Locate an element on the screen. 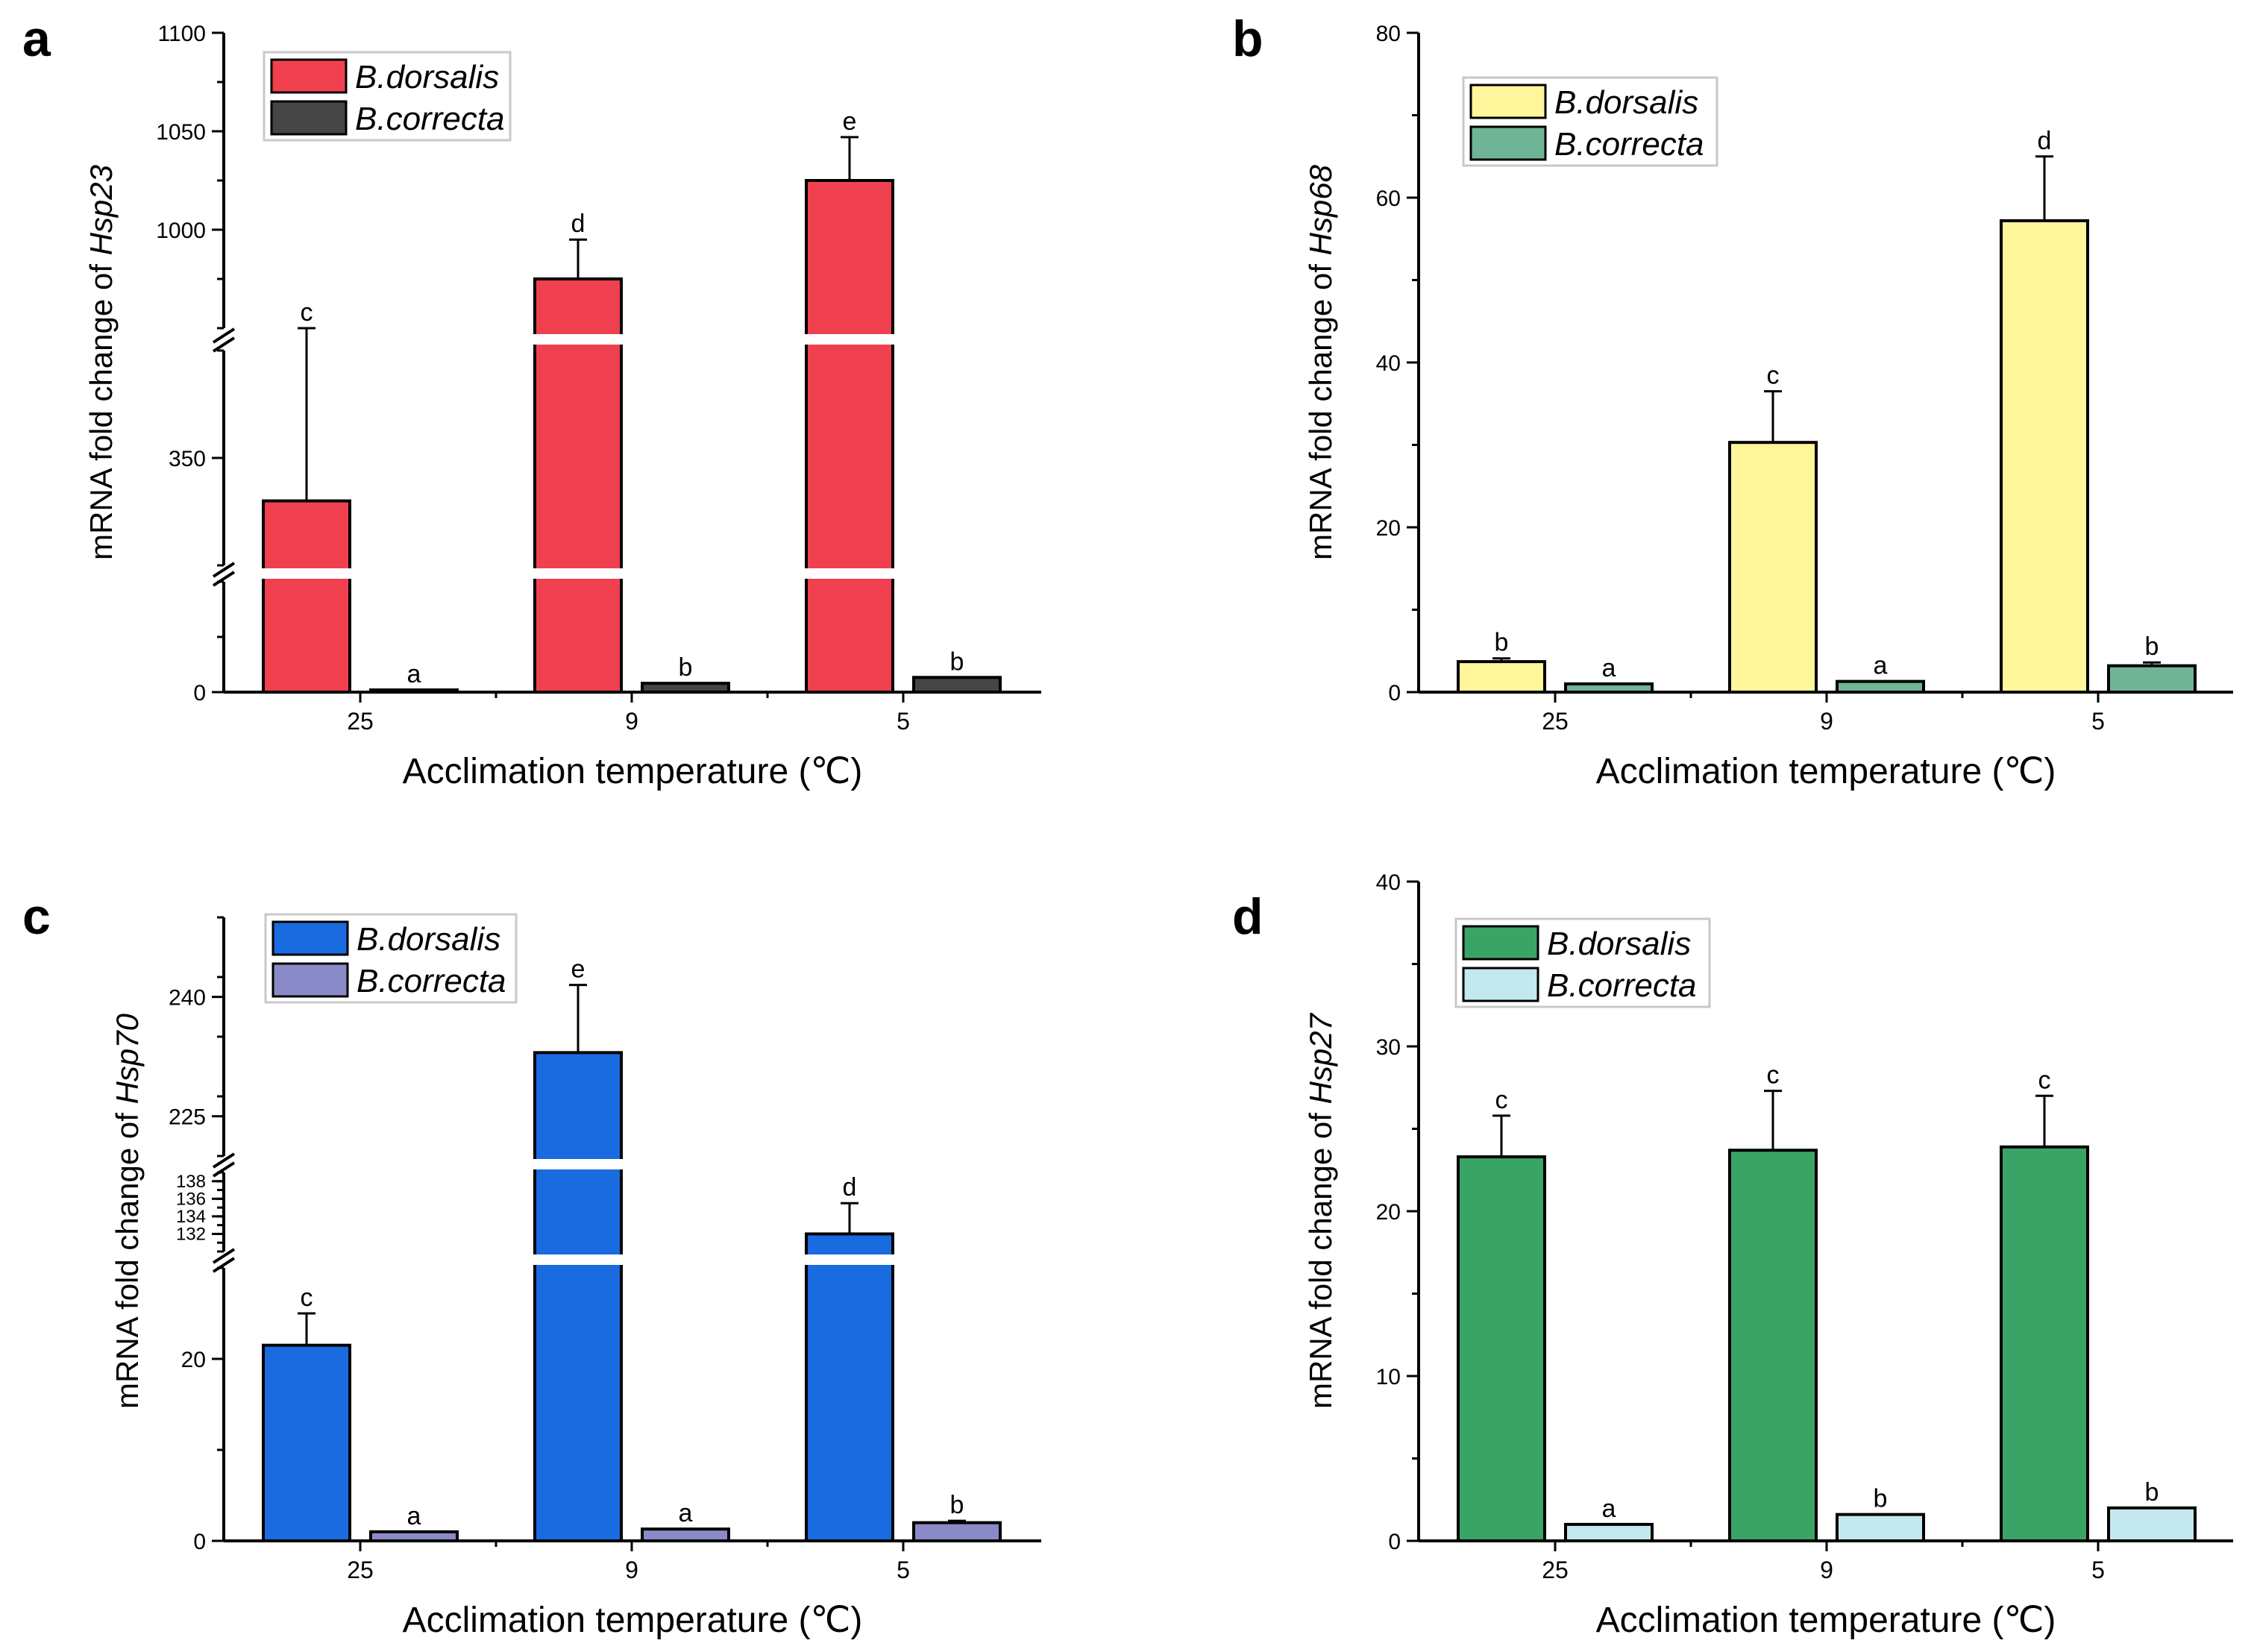 This screenshot has width=2254, height=1652. y-tick-label: 1000 is located at coordinates (181, 231).